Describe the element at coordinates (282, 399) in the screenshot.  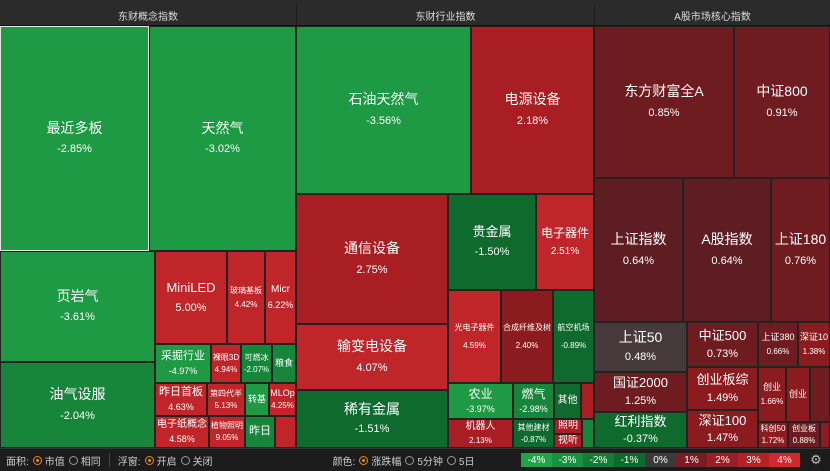
I see `tile-concept: MLOp 4.25%` at that location.